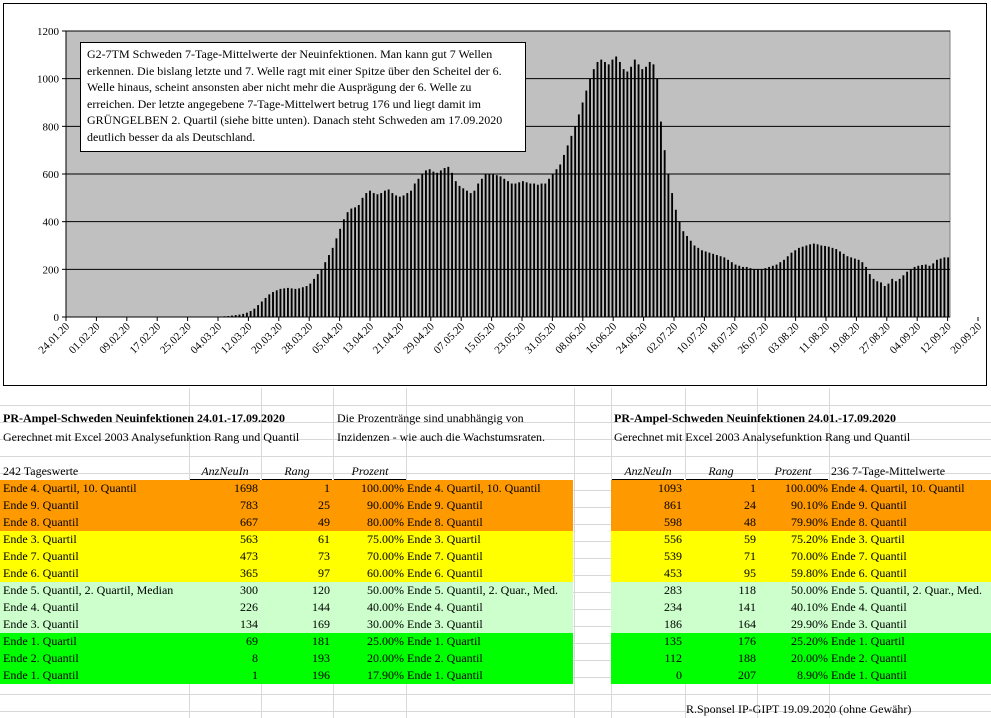 The height and width of the screenshot is (718, 991). Describe the element at coordinates (801, 624) in the screenshot. I see `table-row: 186 164 29.90% Ende 3. Quantil` at that location.